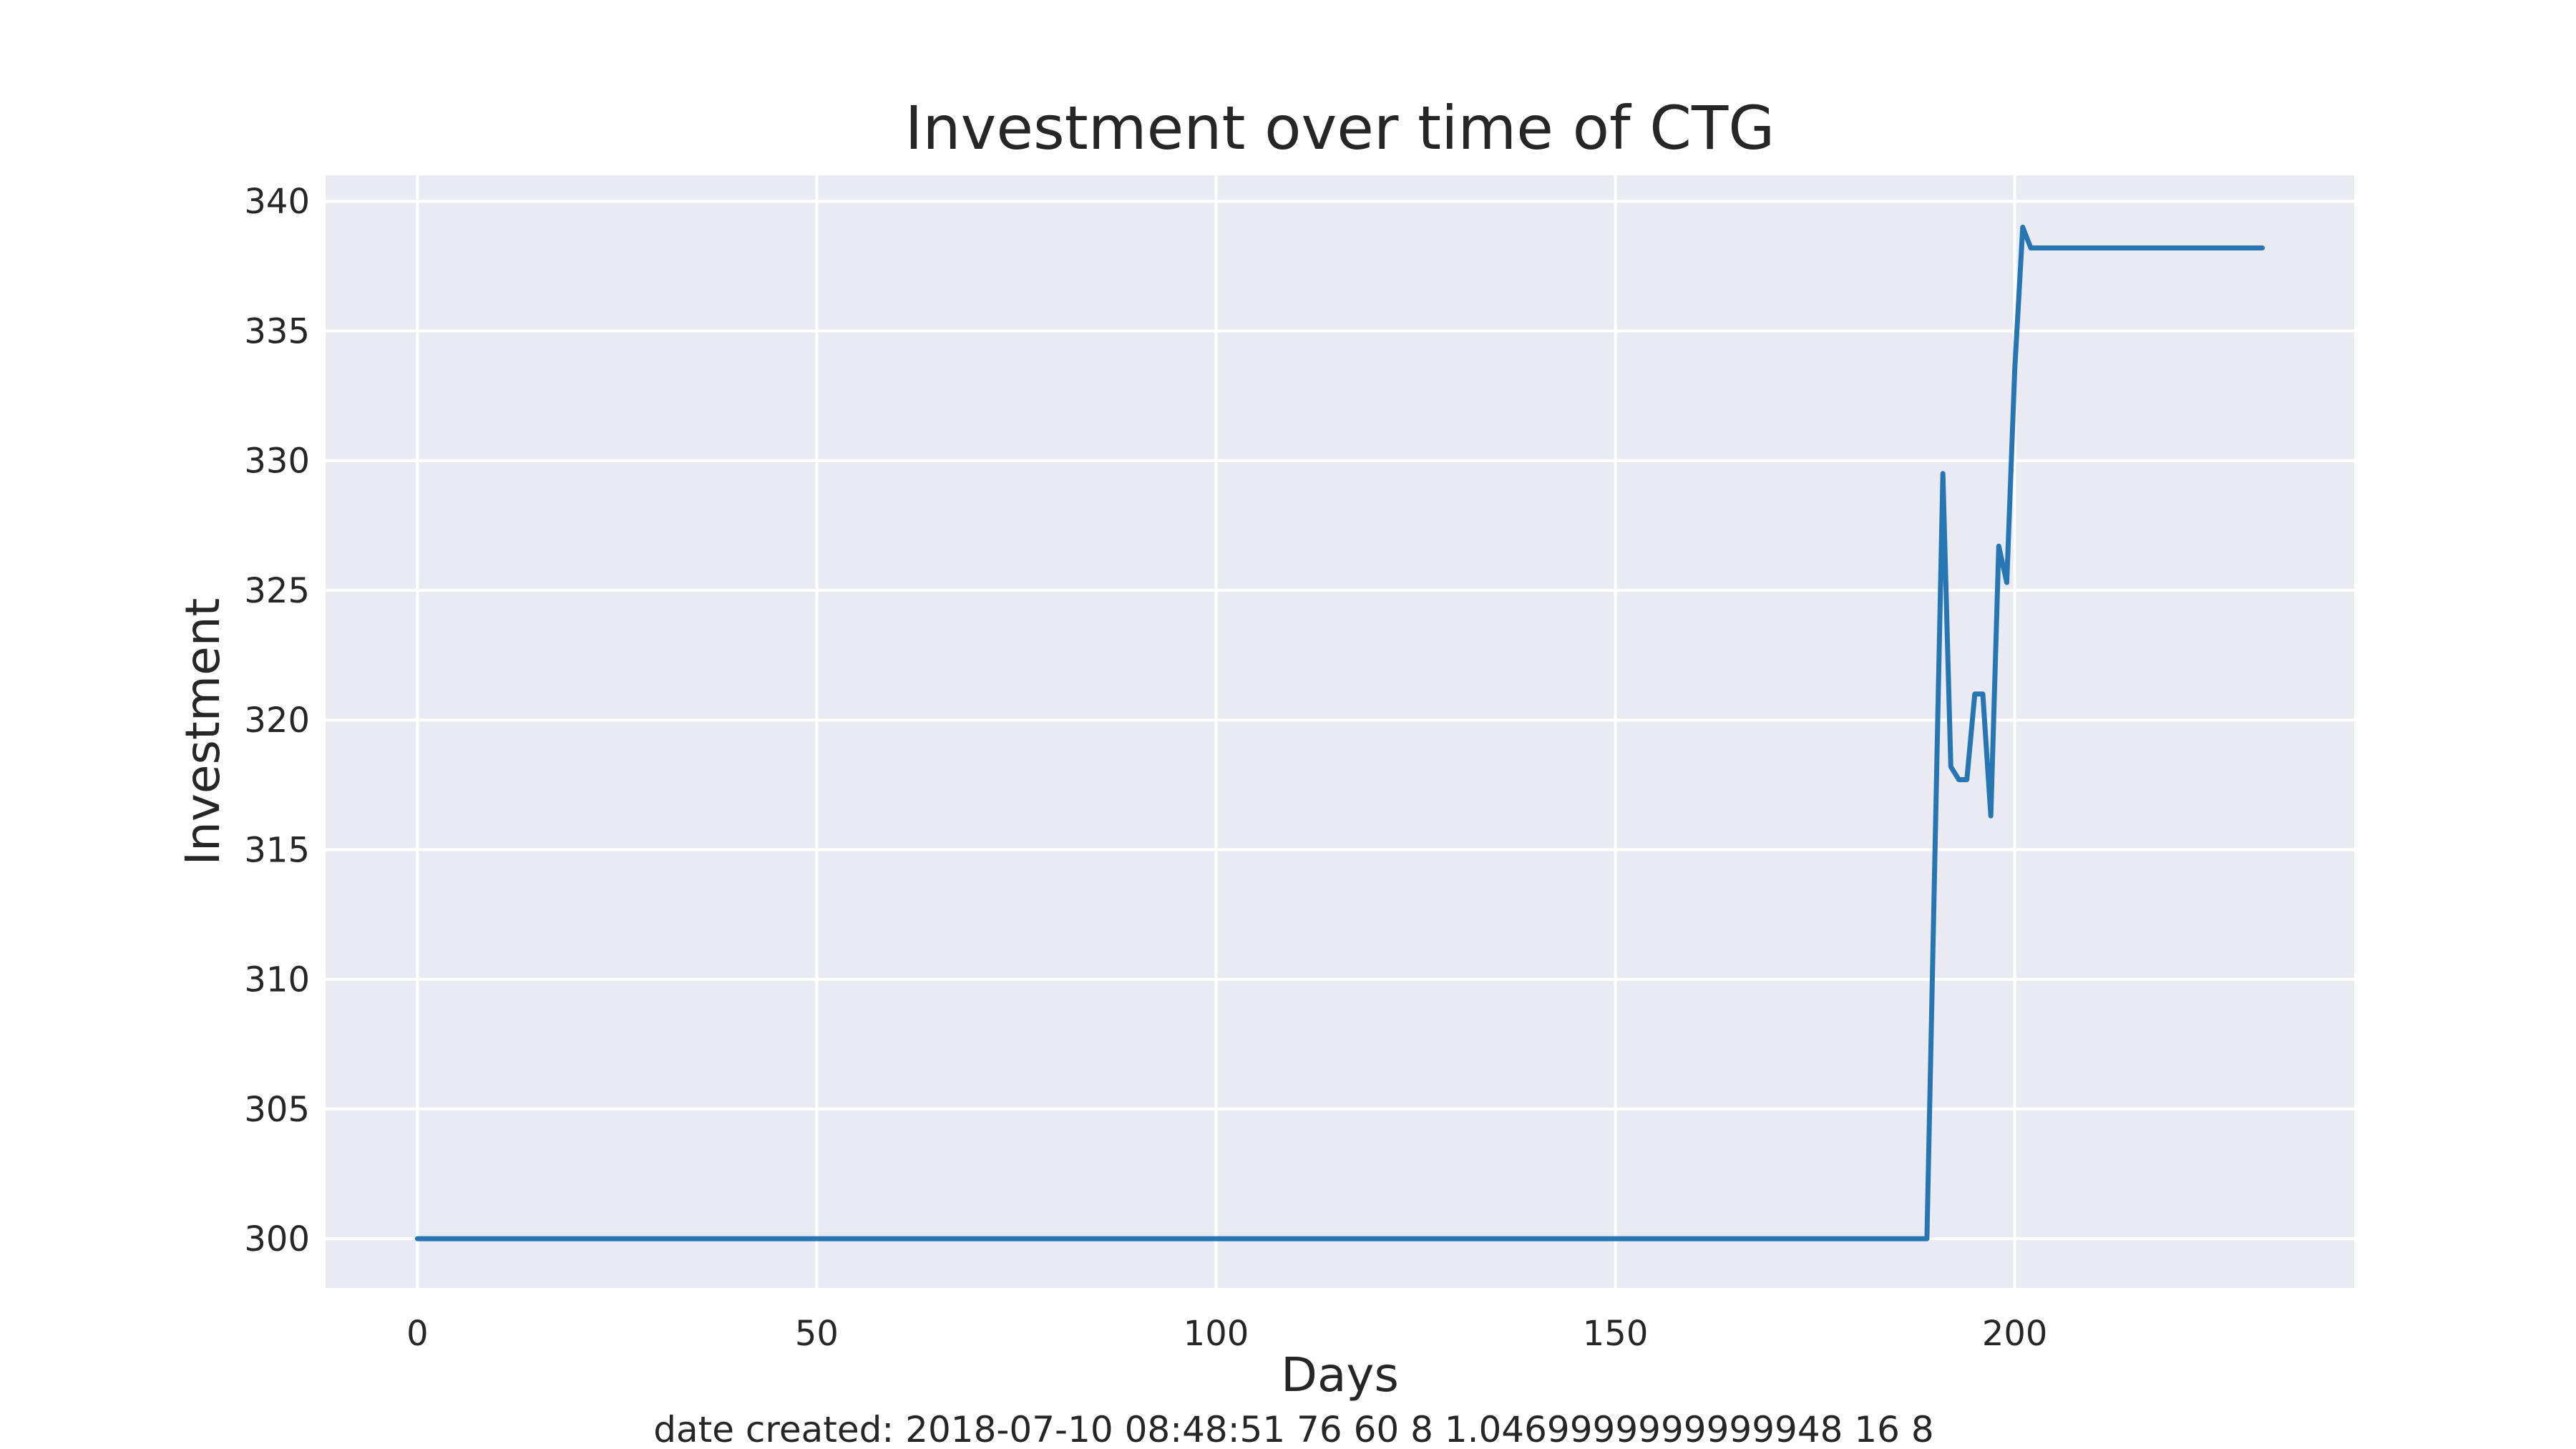 This screenshot has width=2576, height=1449. What do you see at coordinates (277, 1239) in the screenshot?
I see `y-tick-label: 300` at bounding box center [277, 1239].